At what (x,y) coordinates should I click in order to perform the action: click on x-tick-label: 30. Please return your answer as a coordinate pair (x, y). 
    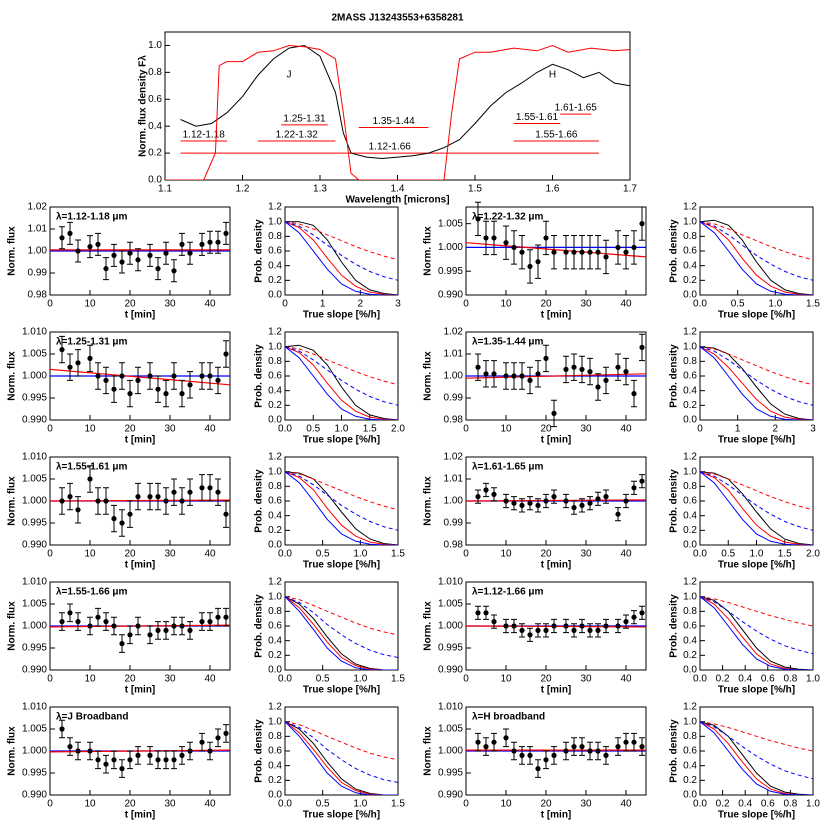
    Looking at the image, I should click on (586, 554).